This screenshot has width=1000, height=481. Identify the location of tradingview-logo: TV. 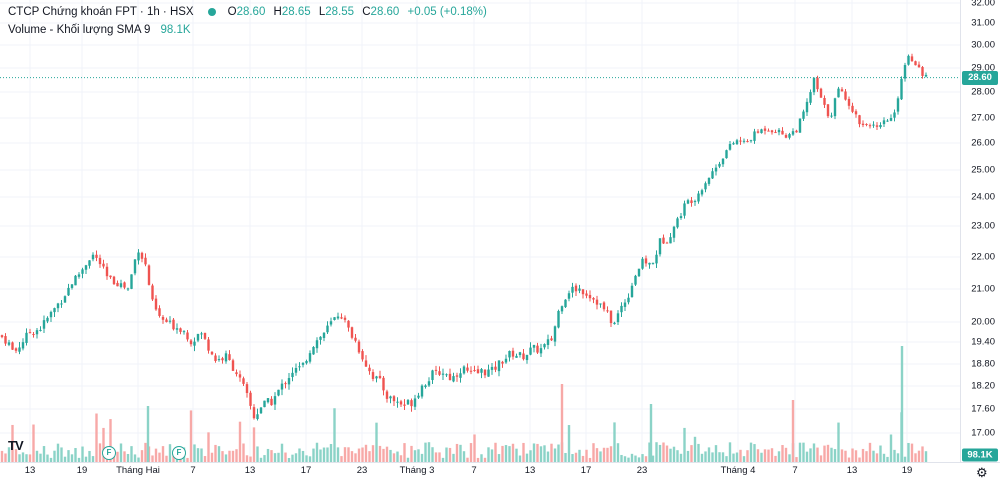
(16, 445).